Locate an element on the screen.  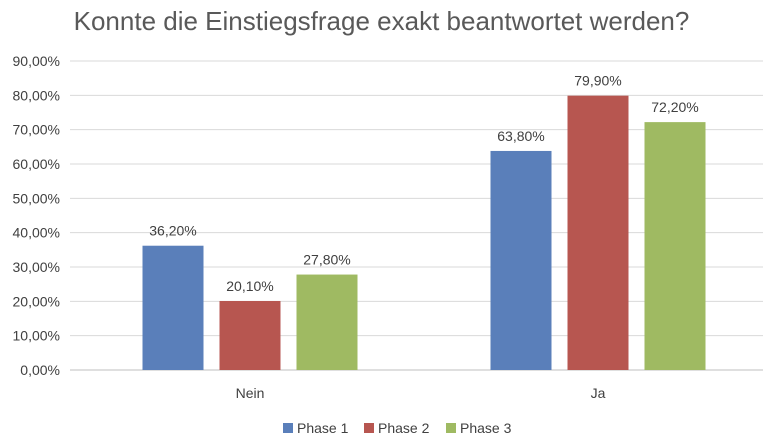
y-tick-label: 20,00% is located at coordinates (36, 301).